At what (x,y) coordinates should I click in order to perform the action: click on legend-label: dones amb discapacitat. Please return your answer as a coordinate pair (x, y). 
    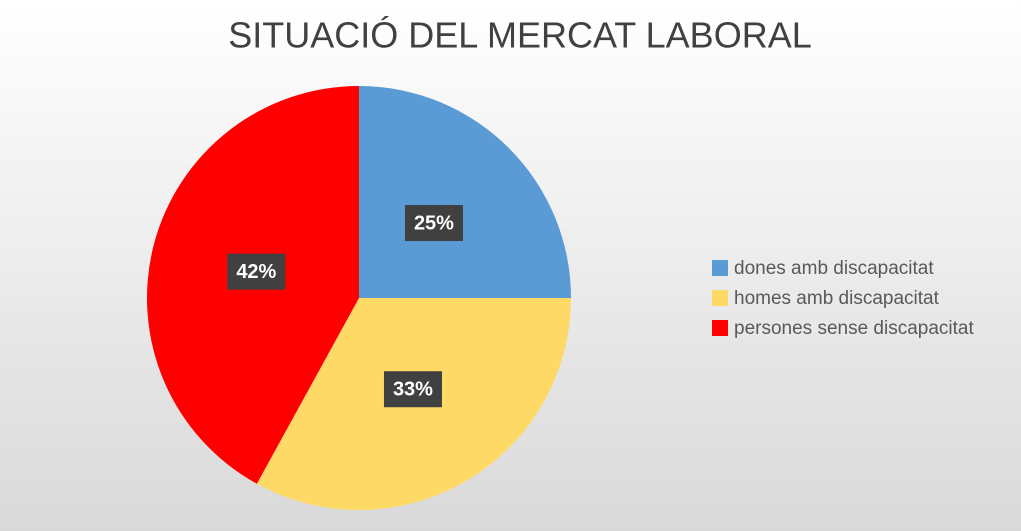
    Looking at the image, I should click on (834, 268).